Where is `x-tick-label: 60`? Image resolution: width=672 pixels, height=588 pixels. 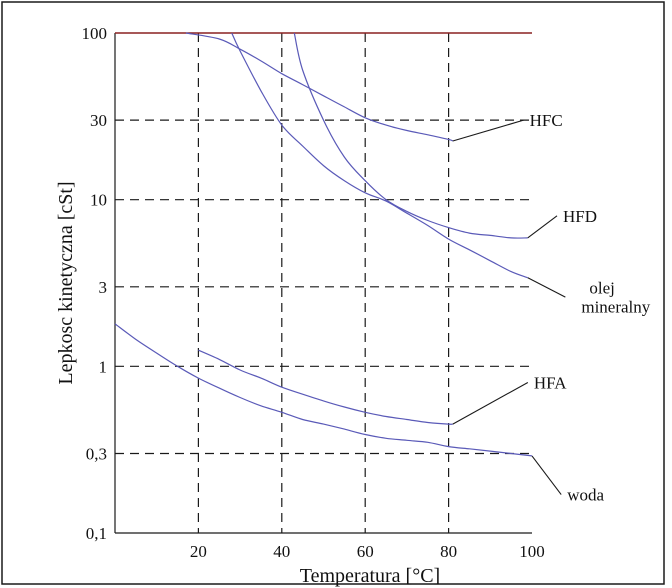 x-tick-label: 60 is located at coordinates (365, 551).